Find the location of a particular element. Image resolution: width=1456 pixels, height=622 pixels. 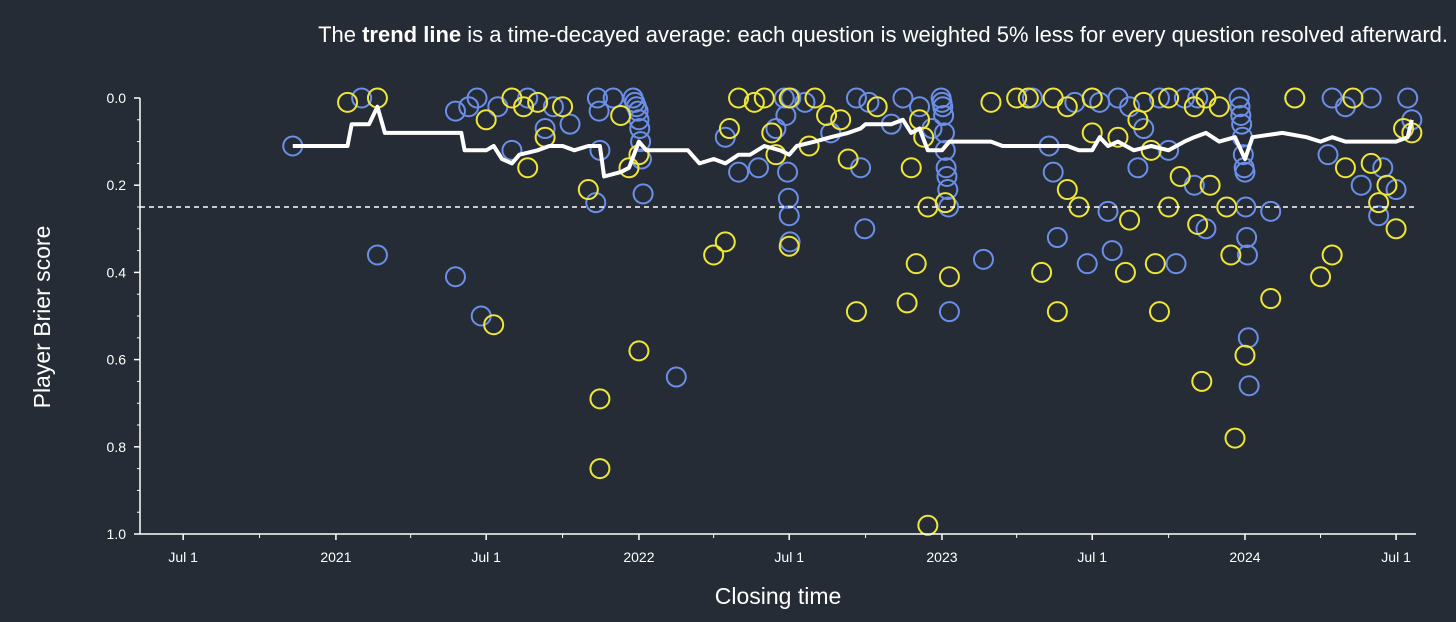

trend-line is located at coordinates (853, 141).